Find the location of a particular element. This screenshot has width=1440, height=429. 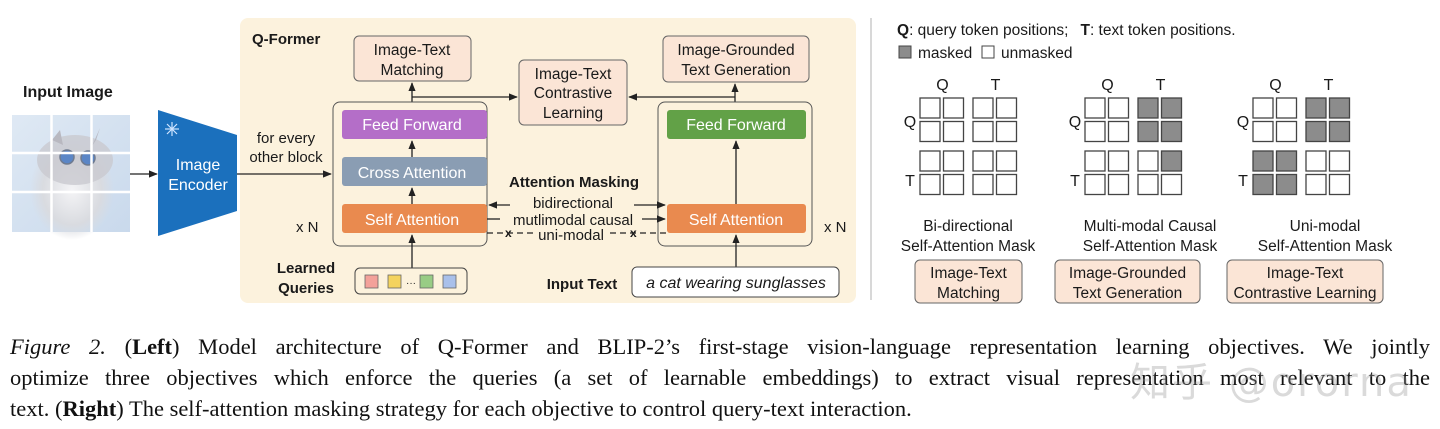

objective-itg-box: Image-Grounded Text Generation is located at coordinates (736, 59).